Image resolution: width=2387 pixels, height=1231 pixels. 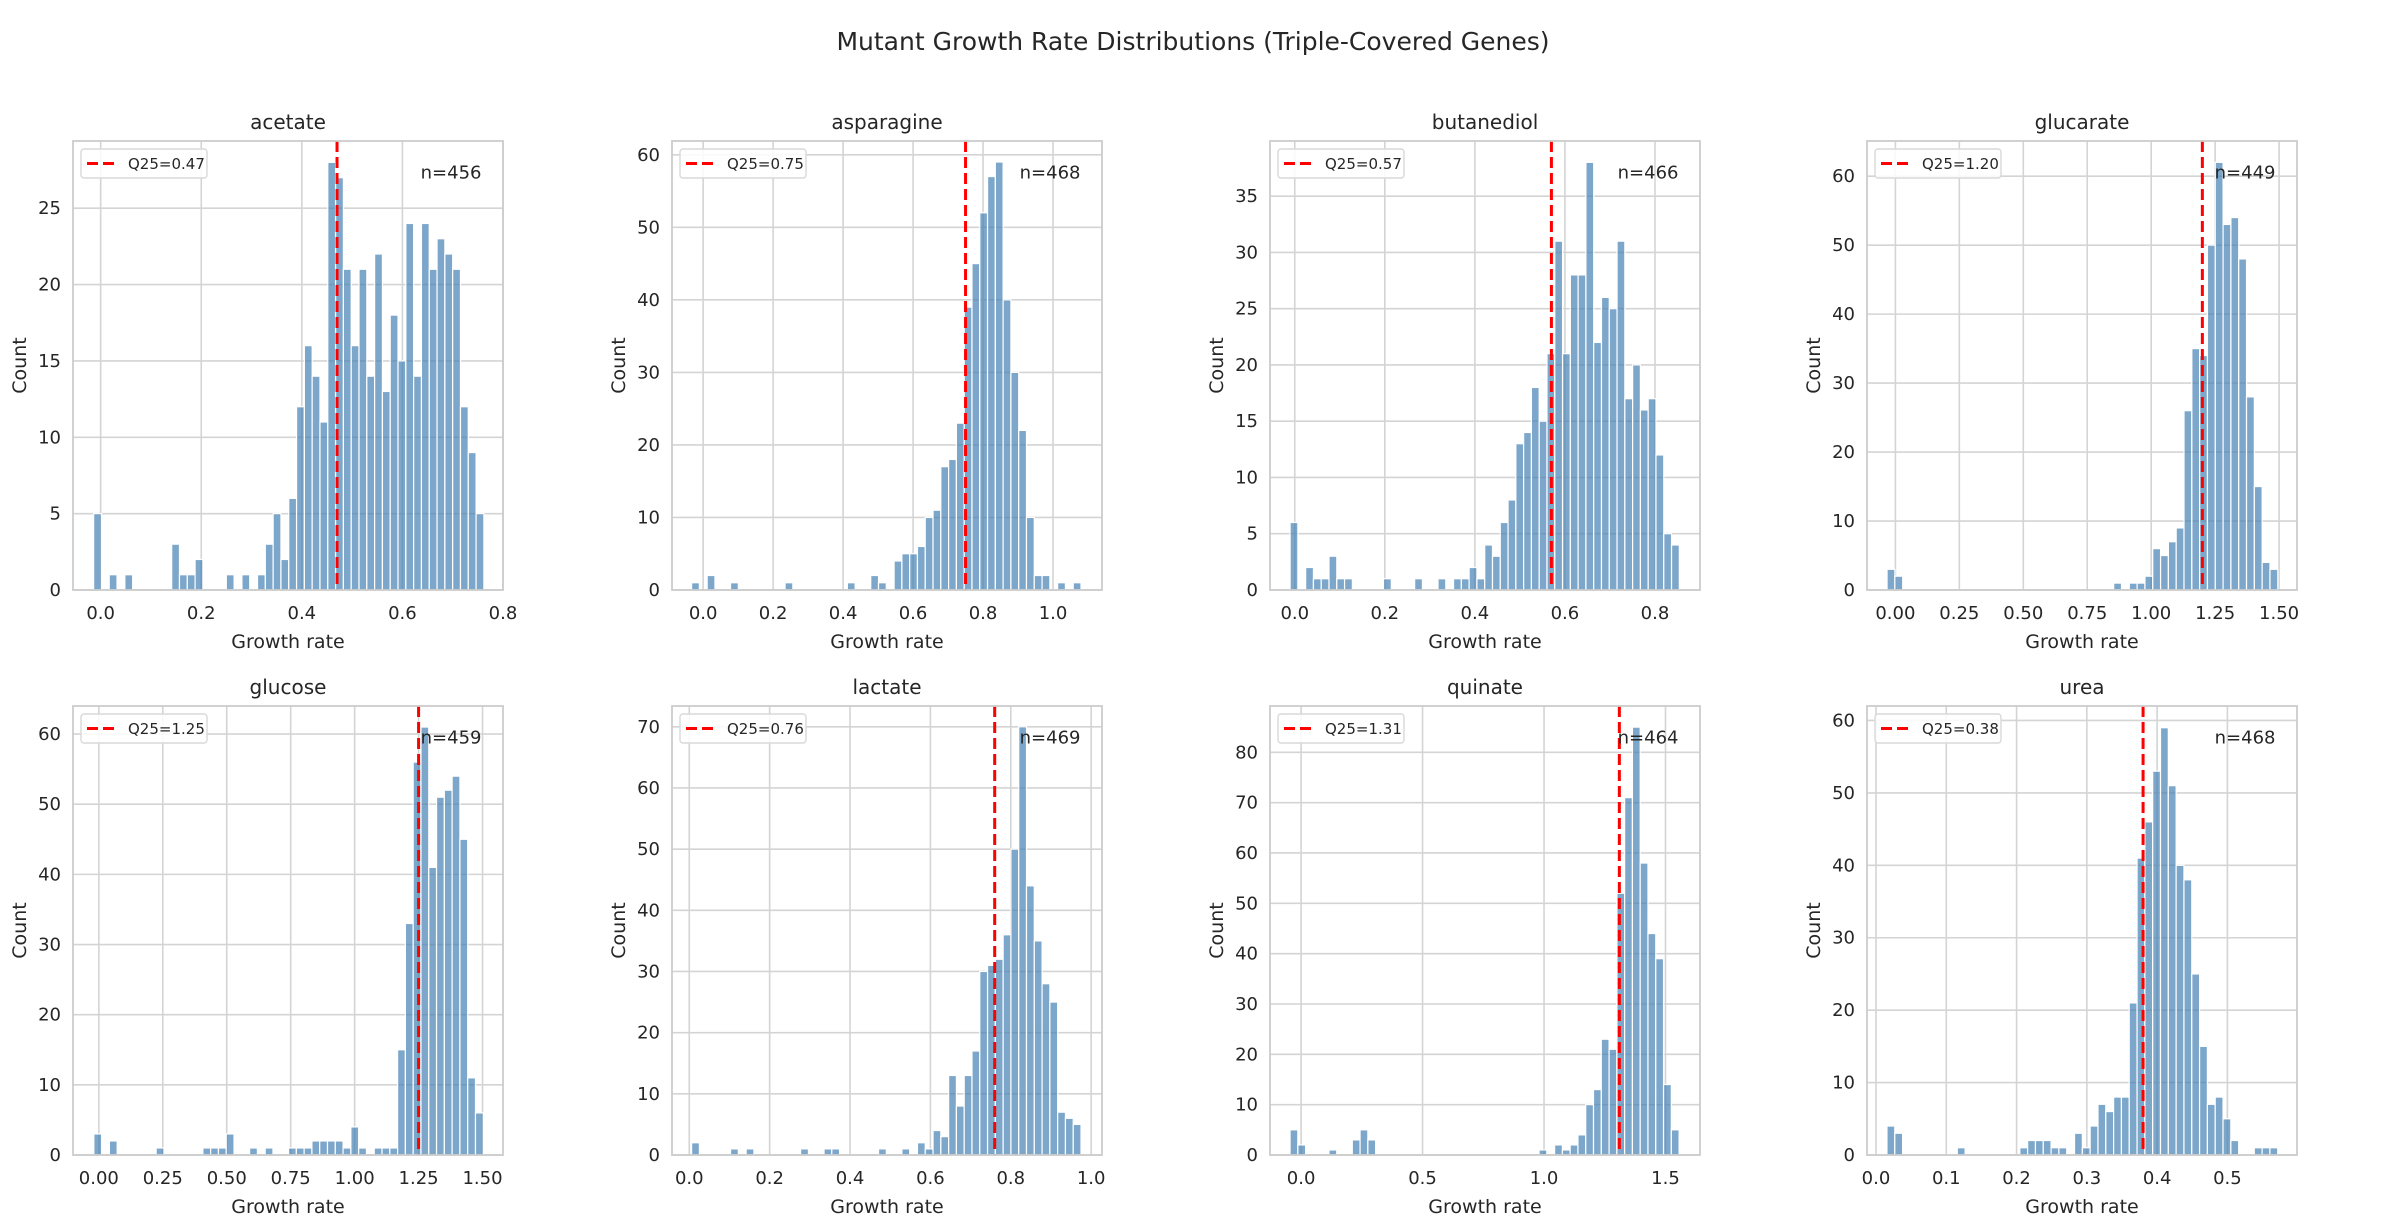 I want to click on legend-label: Q25=1.31, so click(x=1363, y=729).